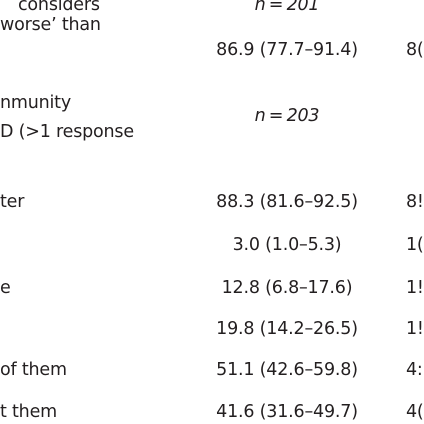  What do you see at coordinates (415, 50) in the screenshot?
I see `cut-cell: 8(` at bounding box center [415, 50].